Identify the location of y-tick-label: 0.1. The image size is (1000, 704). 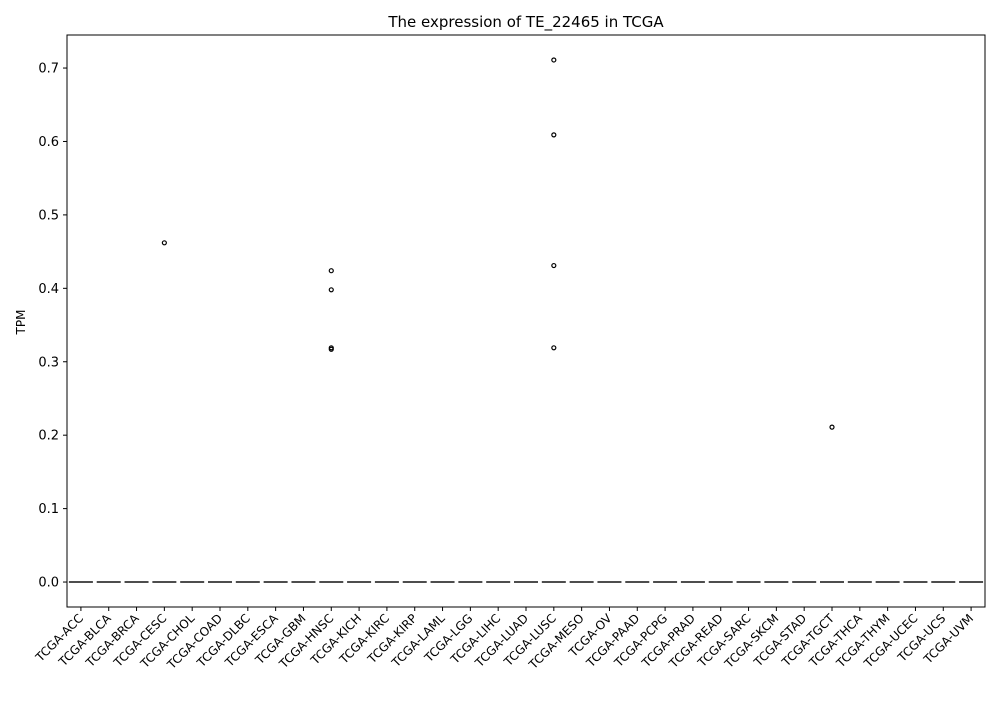
(48, 509).